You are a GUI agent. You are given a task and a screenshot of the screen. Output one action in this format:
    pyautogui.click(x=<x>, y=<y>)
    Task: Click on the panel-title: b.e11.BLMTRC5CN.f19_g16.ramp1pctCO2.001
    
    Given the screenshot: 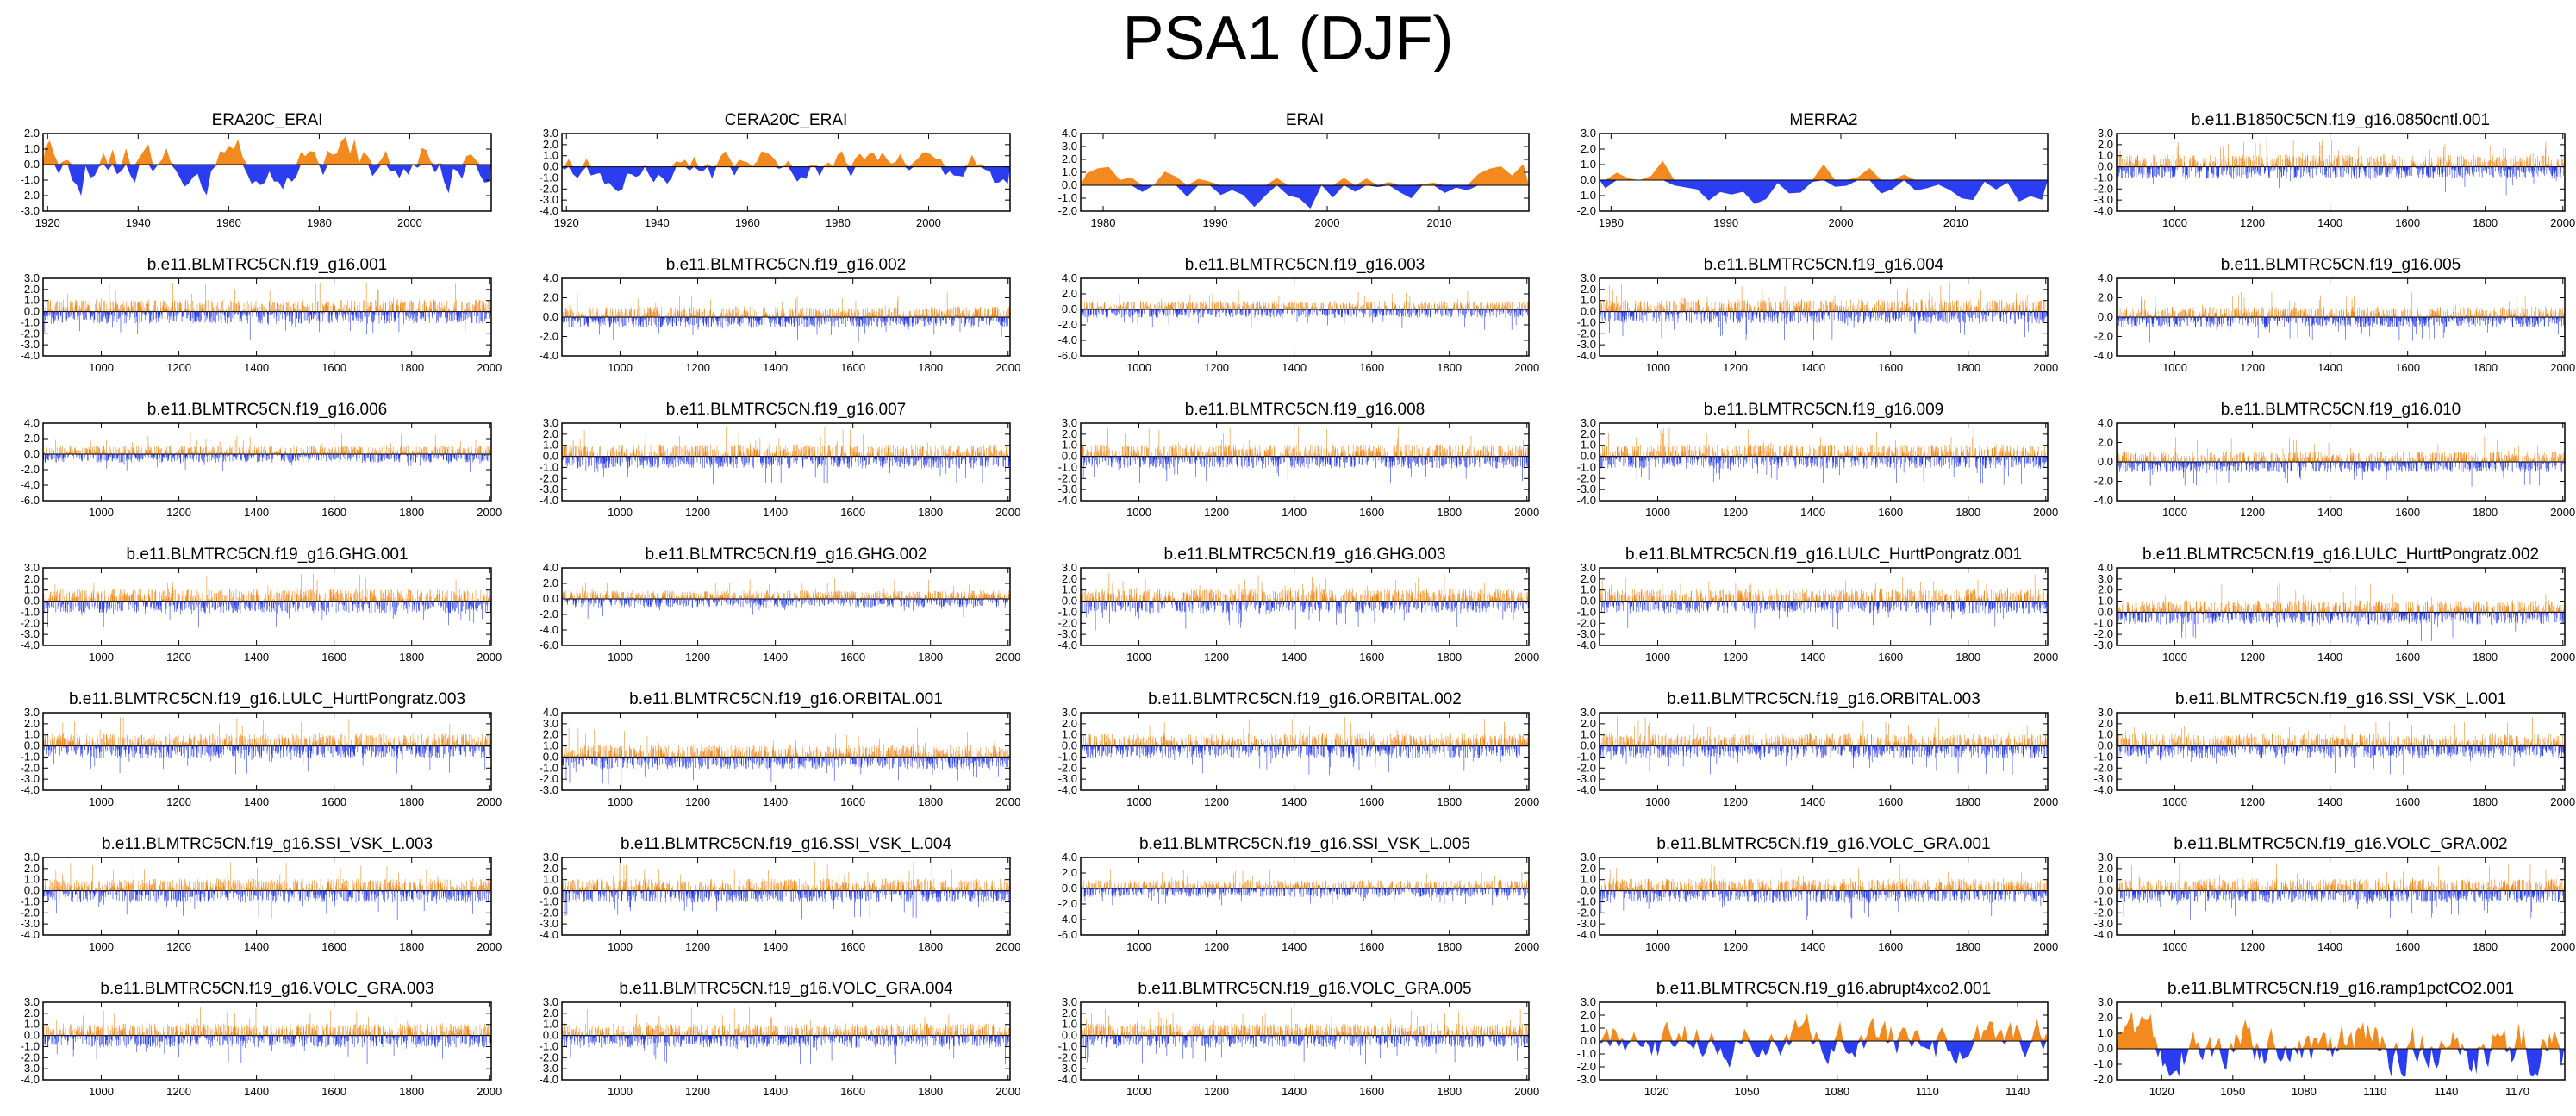 What is the action you would take?
    pyautogui.click(x=2340, y=989)
    